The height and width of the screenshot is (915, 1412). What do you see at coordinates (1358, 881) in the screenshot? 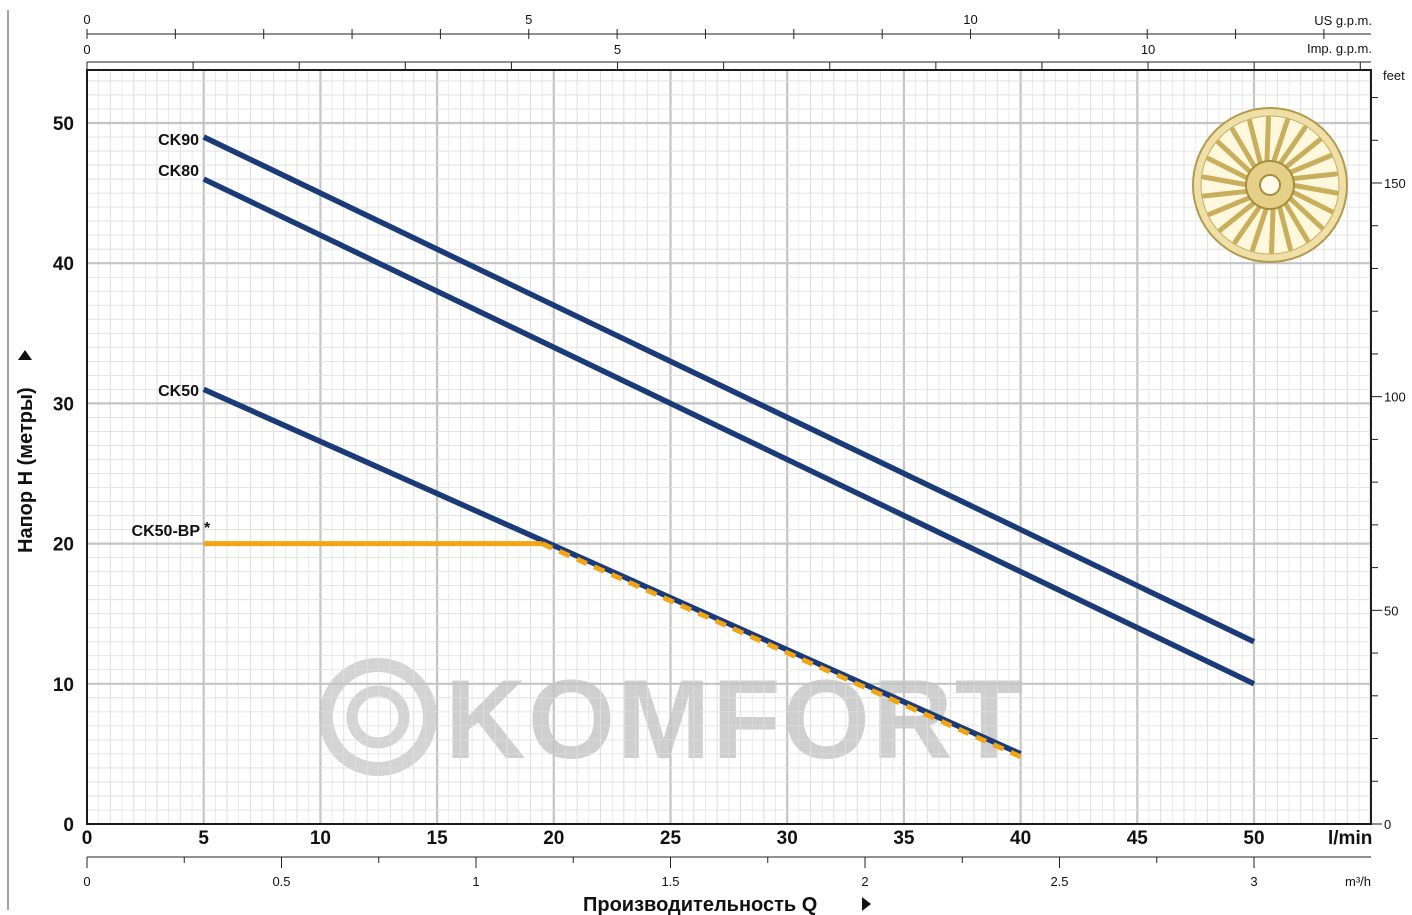
I see `m3h-unit-label: m³/h` at bounding box center [1358, 881].